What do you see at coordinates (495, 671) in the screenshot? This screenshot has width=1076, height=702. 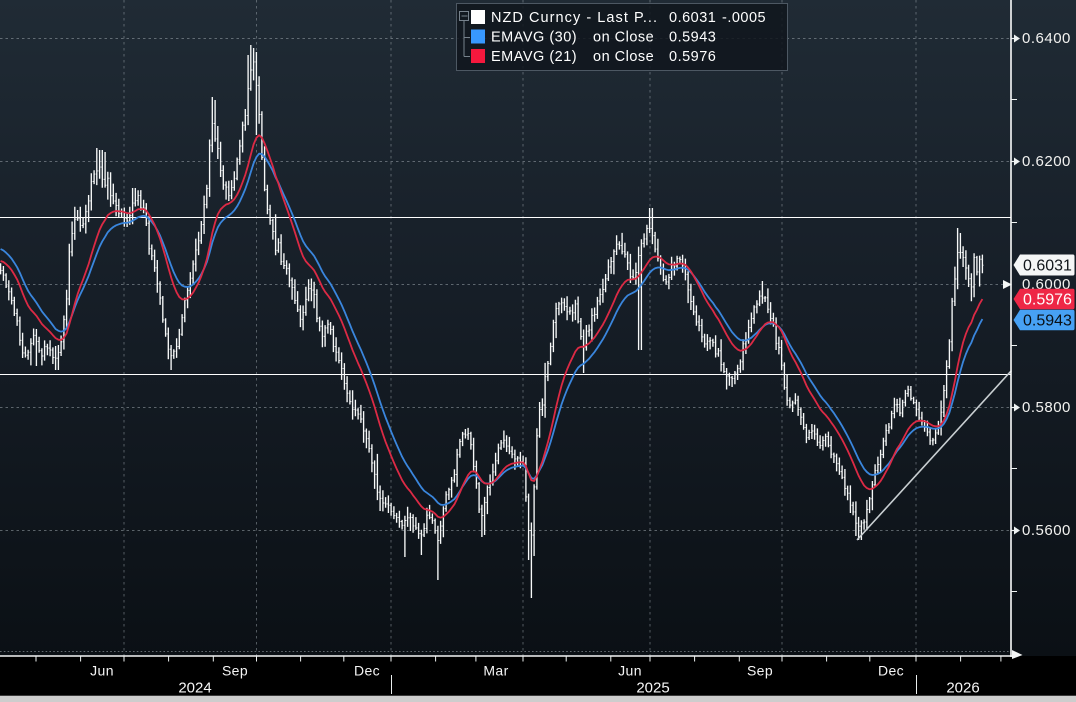 I see `svg-text: Mar` at bounding box center [495, 671].